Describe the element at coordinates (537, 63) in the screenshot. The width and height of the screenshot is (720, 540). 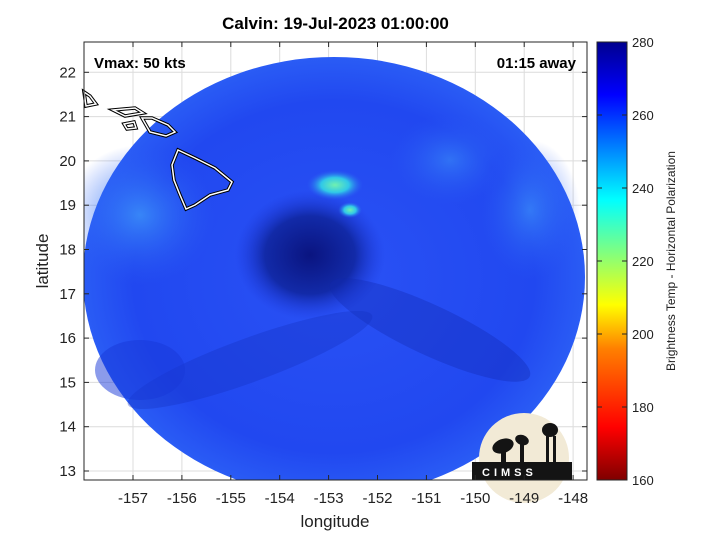
I see `time-away-annotation: 01:15 away` at that location.